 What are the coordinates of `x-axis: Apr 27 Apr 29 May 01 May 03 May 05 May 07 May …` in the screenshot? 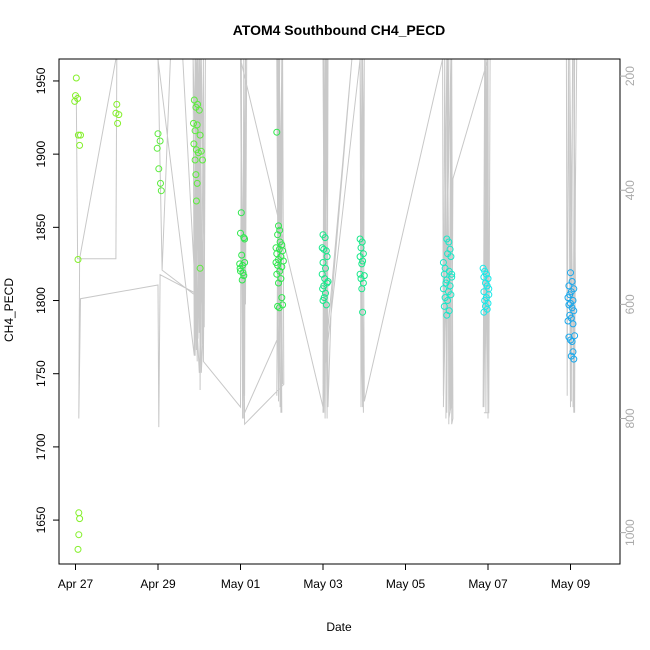 It's located at (324, 577).